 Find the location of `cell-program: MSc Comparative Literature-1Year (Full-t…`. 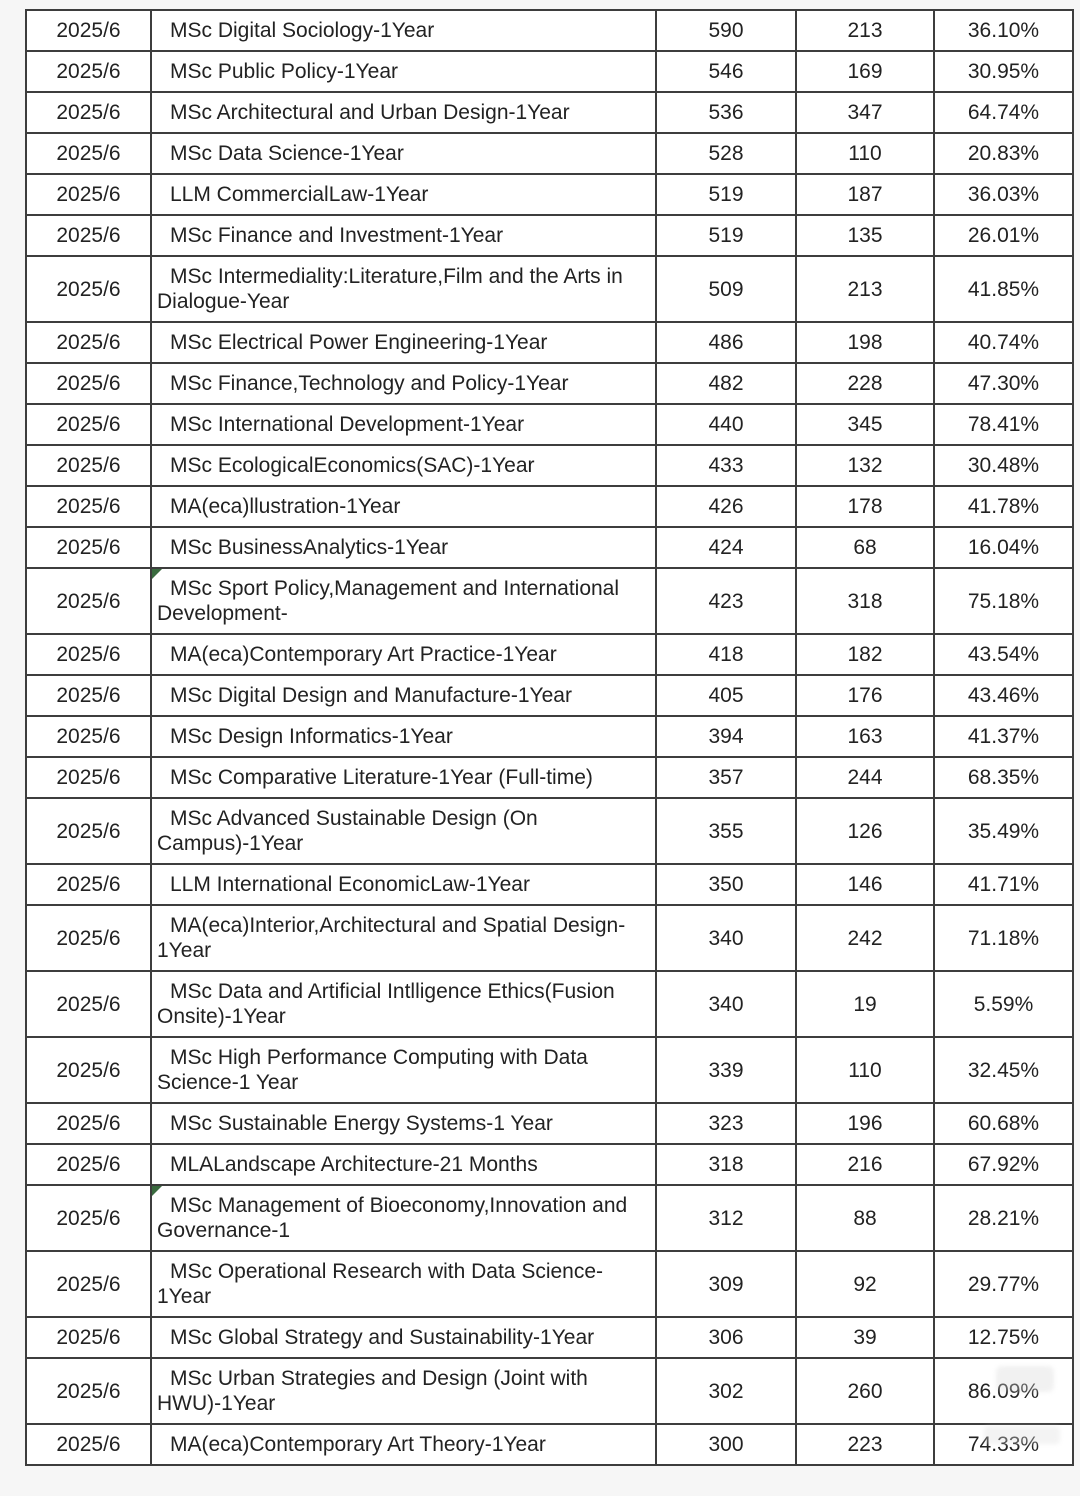

cell-program: MSc Comparative Literature-1Year (Full-t… is located at coordinates (403, 777).